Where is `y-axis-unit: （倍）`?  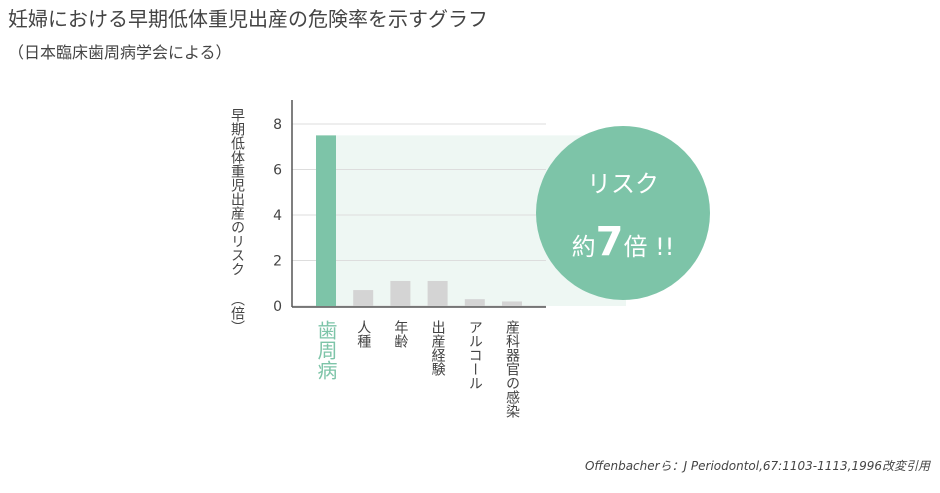
y-axis-unit: （倍） is located at coordinates (237, 313).